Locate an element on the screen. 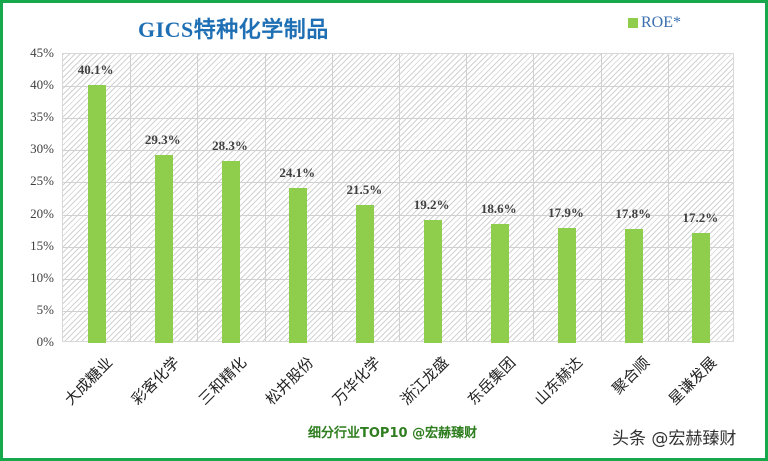 The width and height of the screenshot is (768, 461). y-tick-label: 25% is located at coordinates (42, 181).